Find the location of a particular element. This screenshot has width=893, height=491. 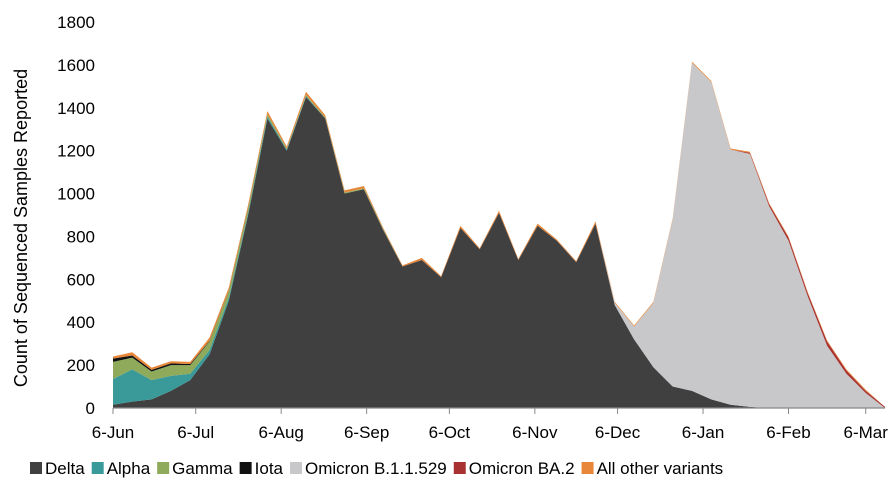

legend-item-gamma: Gamma is located at coordinates (195, 468).